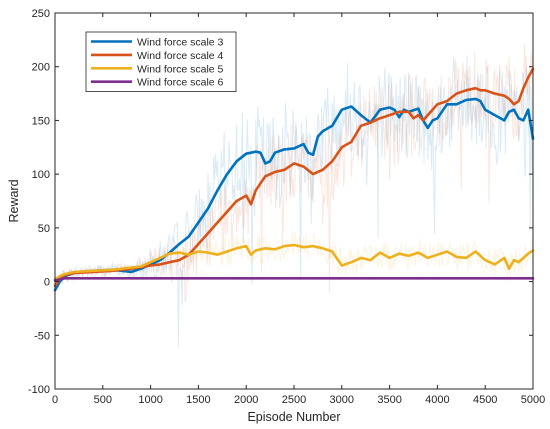  I want to click on x-tick-label: 500, so click(103, 400).